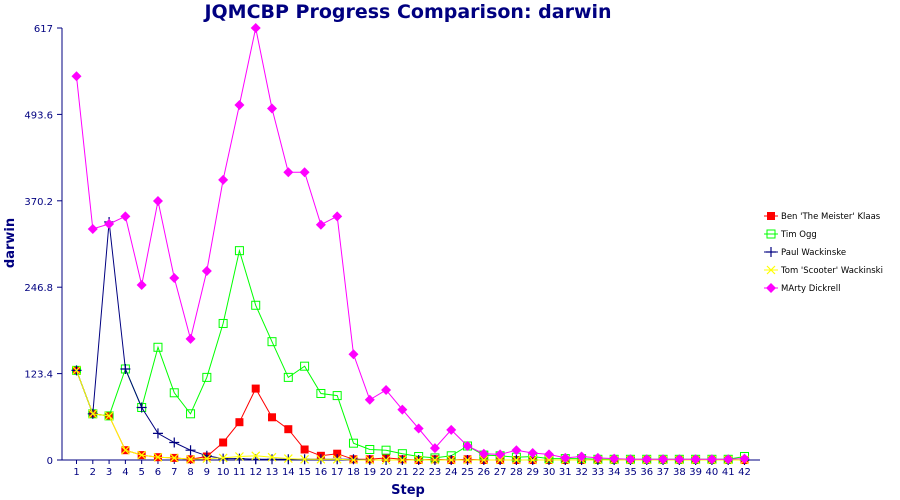 This screenshot has width=900, height=500. I want to click on x-tick-label: 40, so click(712, 472).